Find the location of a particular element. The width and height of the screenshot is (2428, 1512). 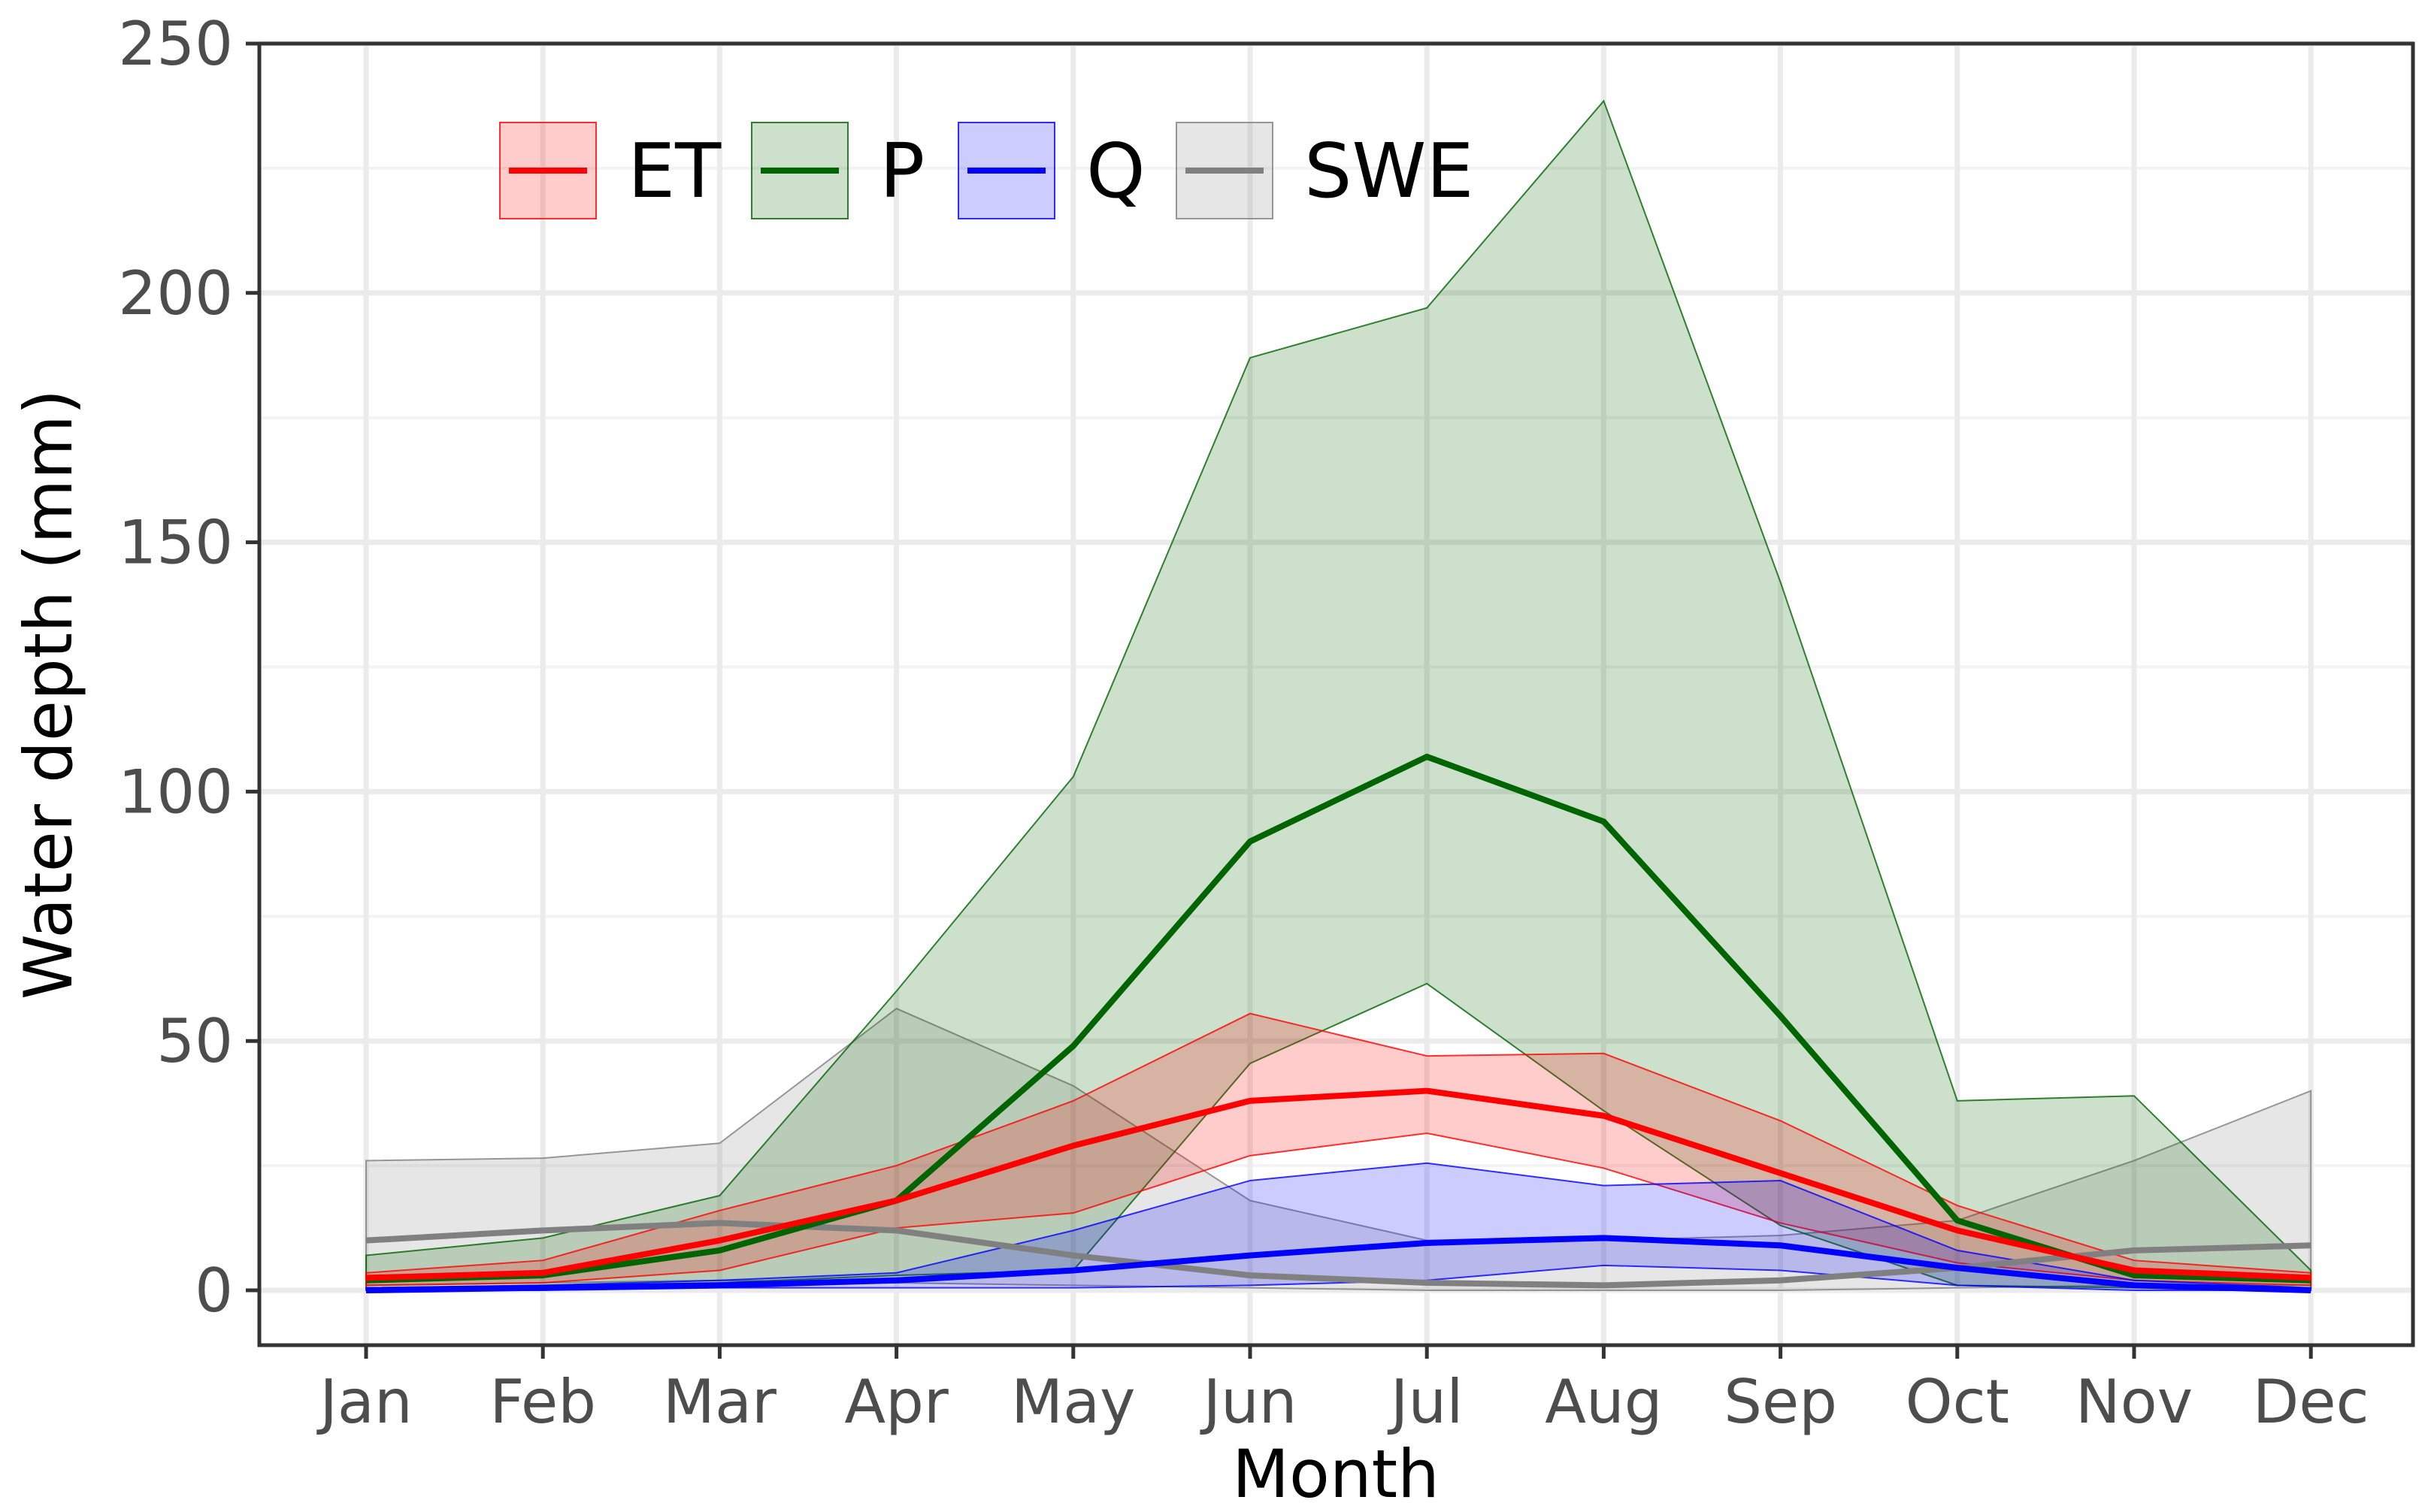

x-tick-label: Aug is located at coordinates (1603, 1402).